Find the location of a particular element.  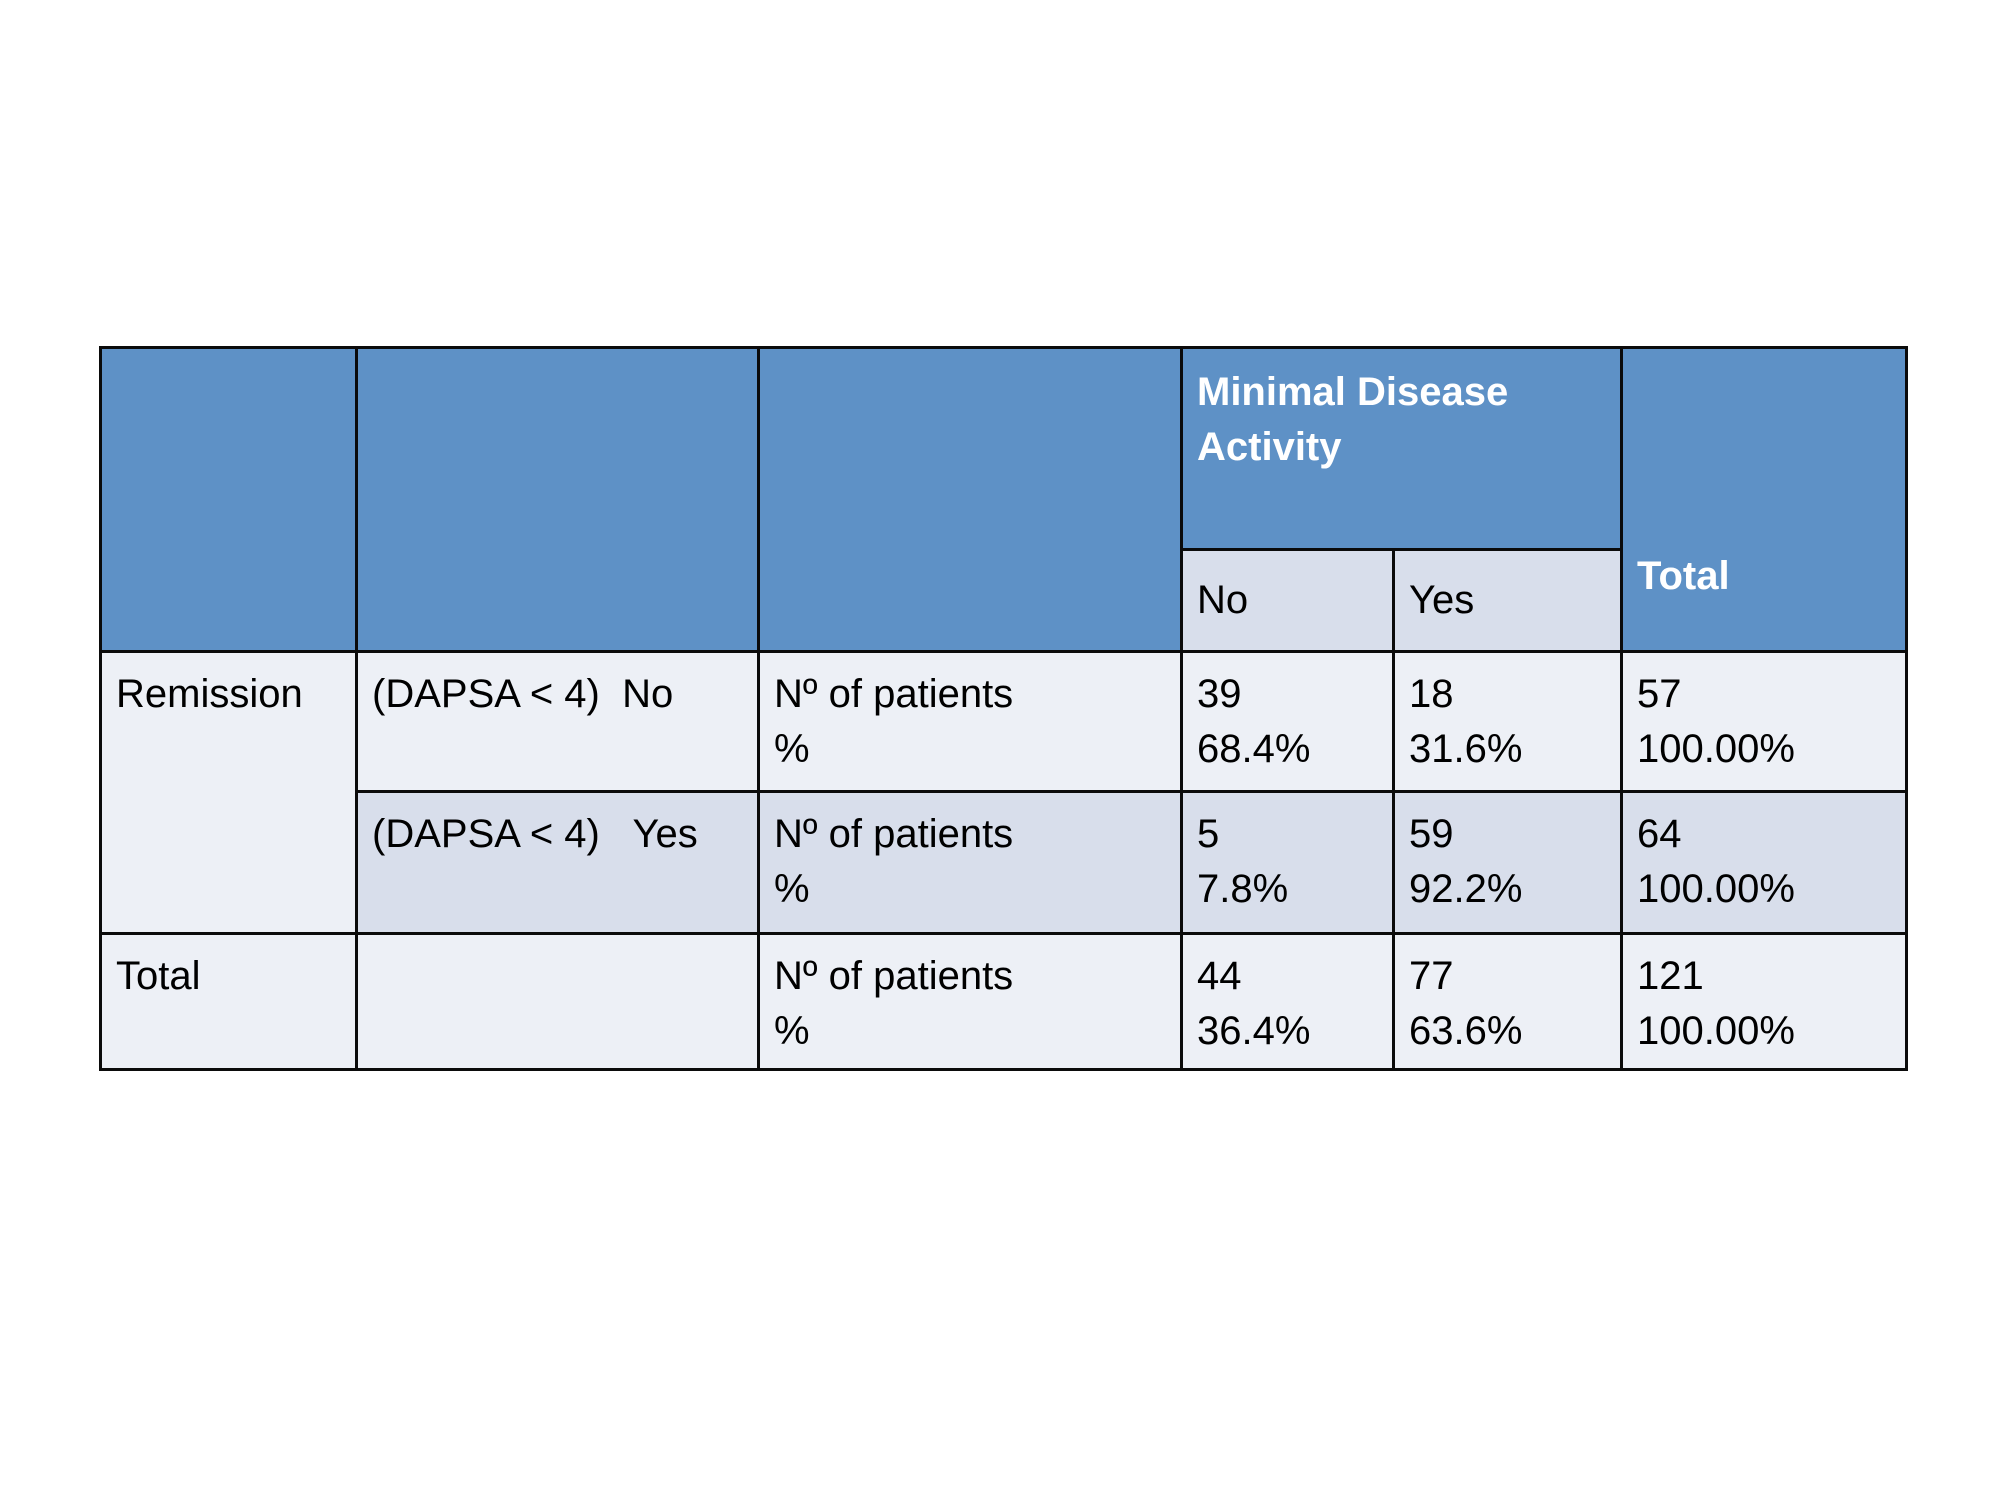

cell-row-total: 121 100.00% is located at coordinates (1764, 1001).